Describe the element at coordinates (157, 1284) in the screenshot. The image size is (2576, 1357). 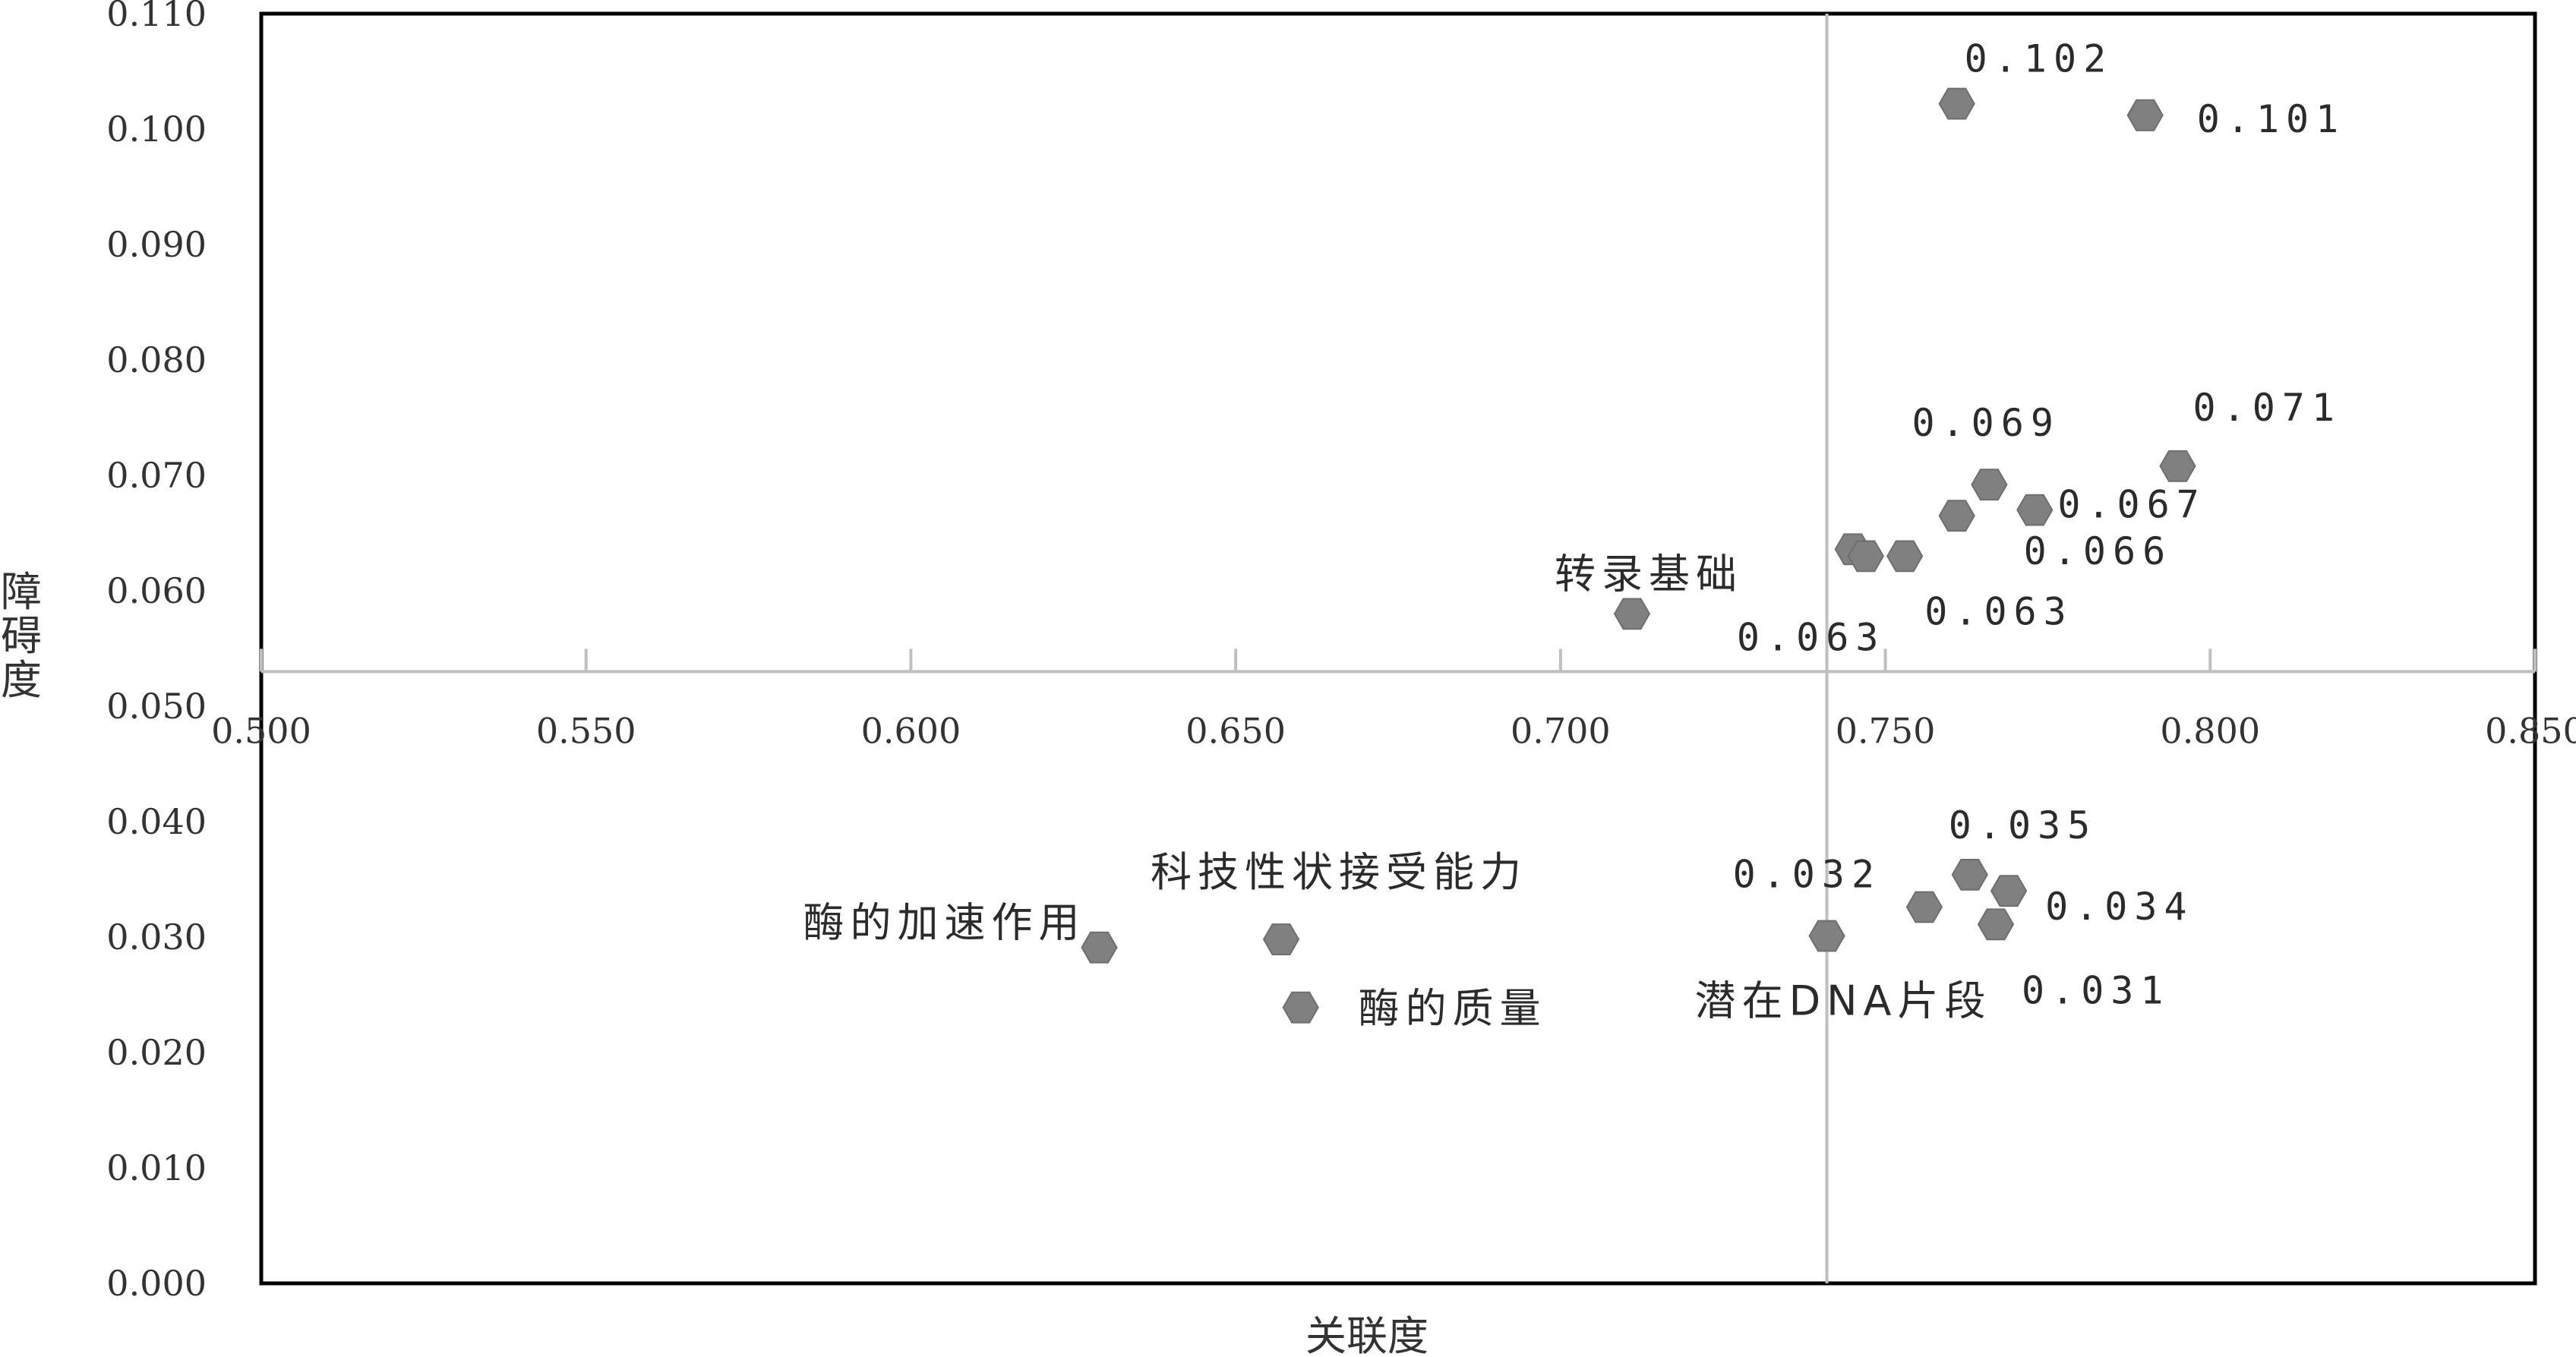
I see `y-tick-label: 0.000` at that location.